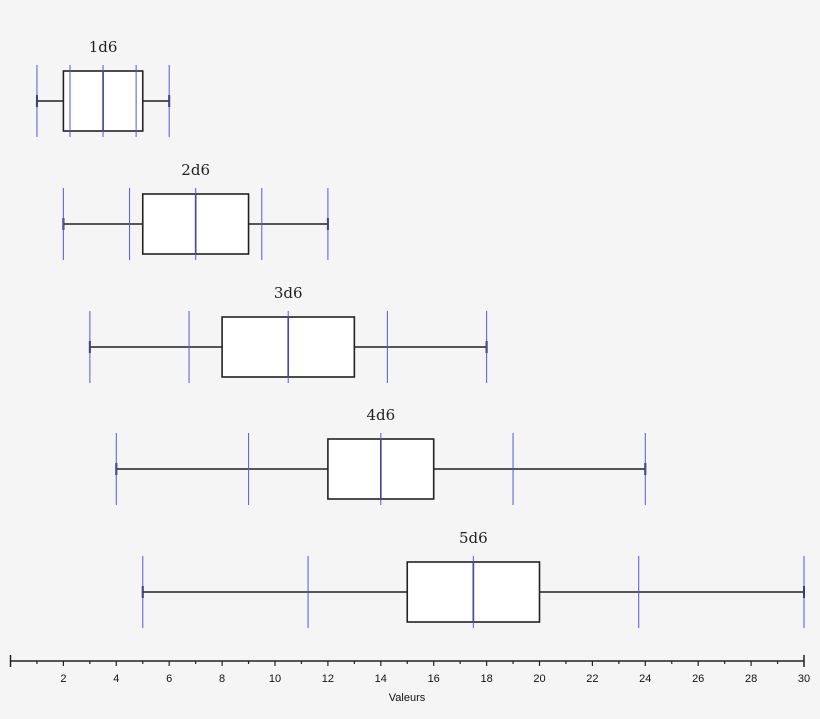  I want to click on boxplot-5d6: 5d6, so click(473, 578).